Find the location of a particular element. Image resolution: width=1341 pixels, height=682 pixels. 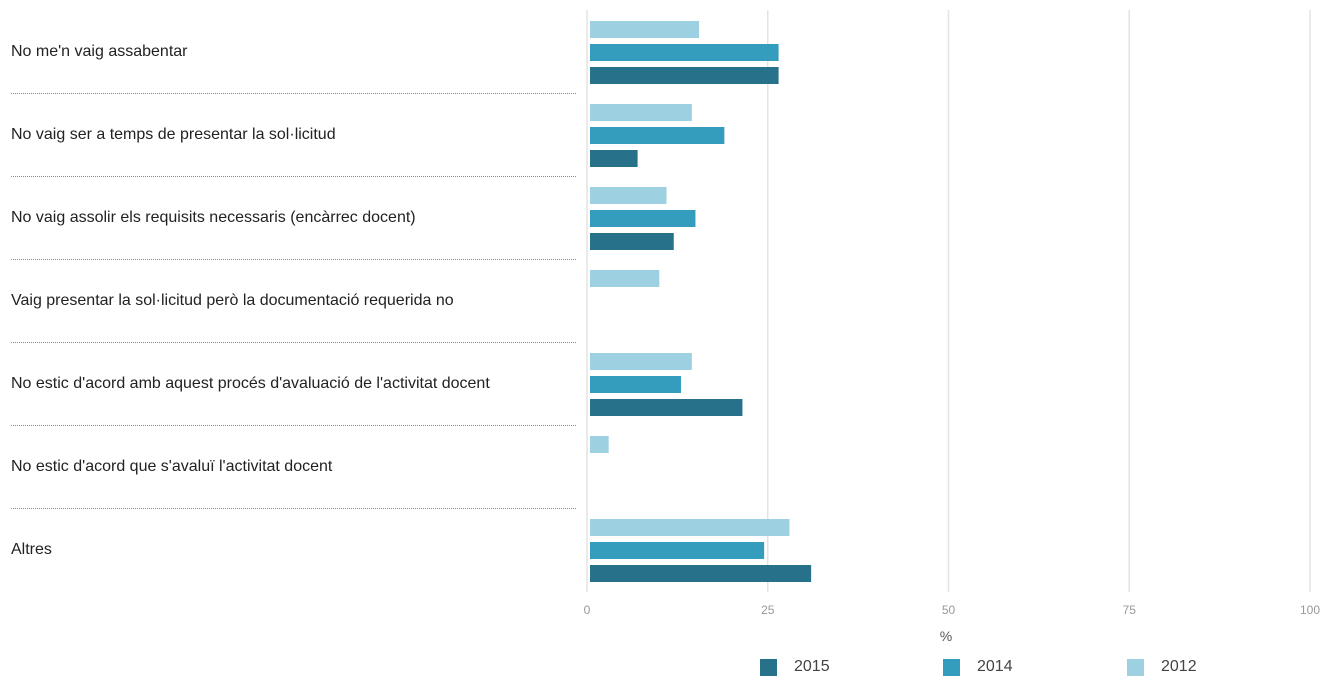

legend-item-2012: 2012 is located at coordinates (1162, 667).